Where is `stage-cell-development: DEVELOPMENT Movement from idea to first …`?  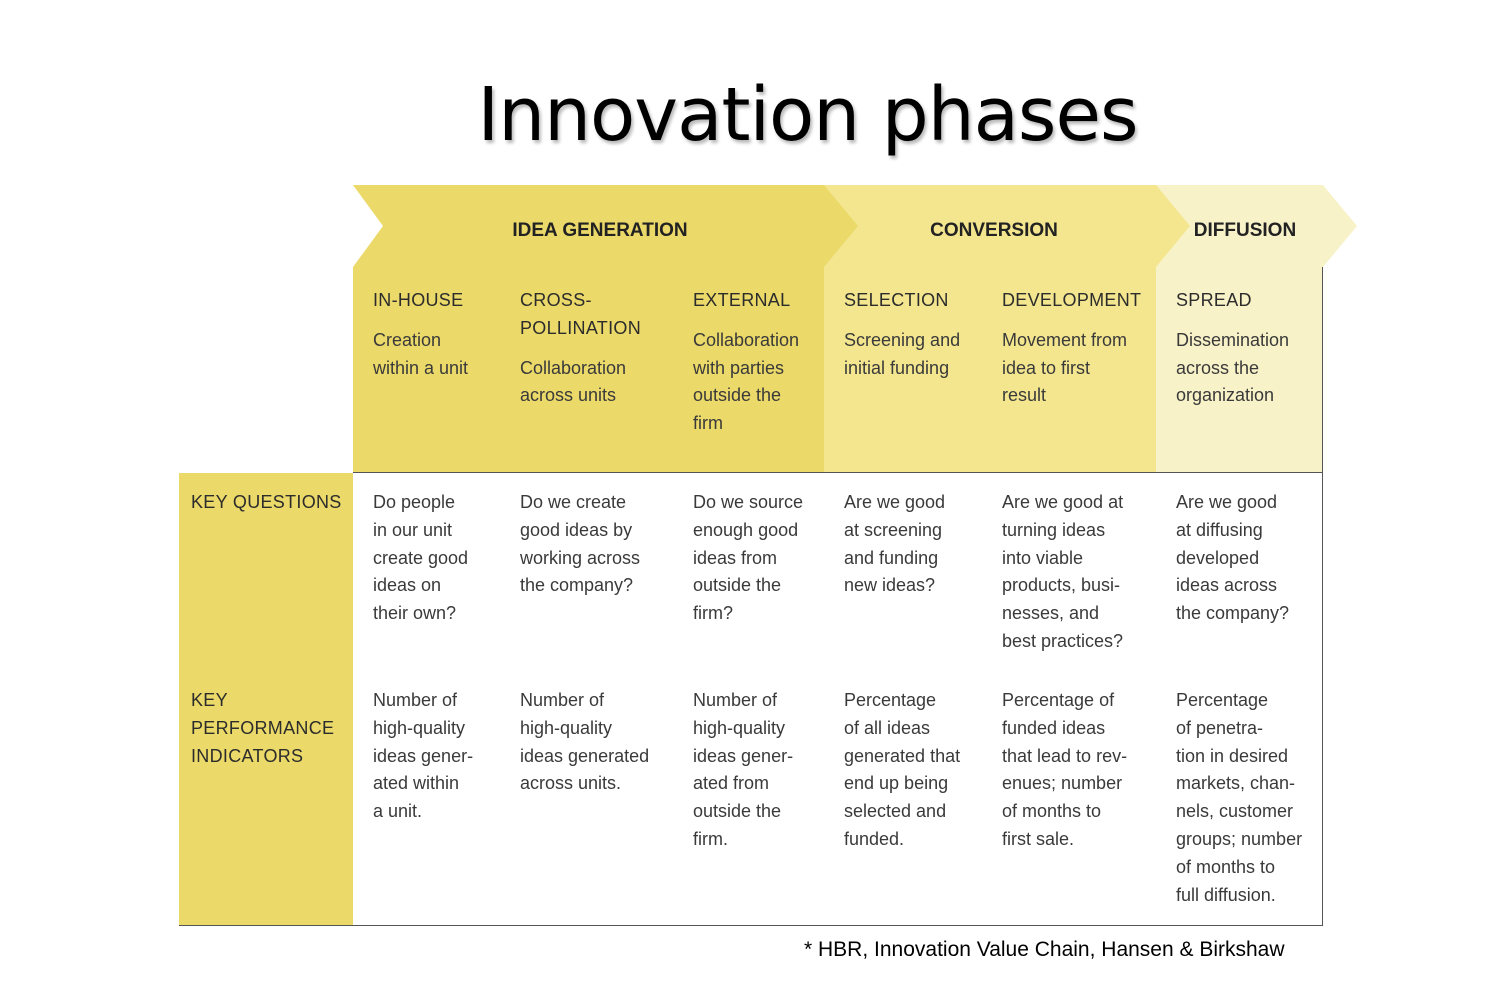
stage-cell-development: DEVELOPMENT Movement from idea to first … is located at coordinates (1069, 370).